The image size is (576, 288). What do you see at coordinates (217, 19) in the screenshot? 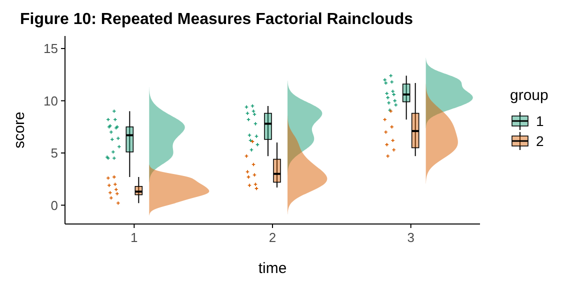
I see `chart-title: Figure 10: Repeated Measures Factorial Rainclouds` at bounding box center [217, 19].